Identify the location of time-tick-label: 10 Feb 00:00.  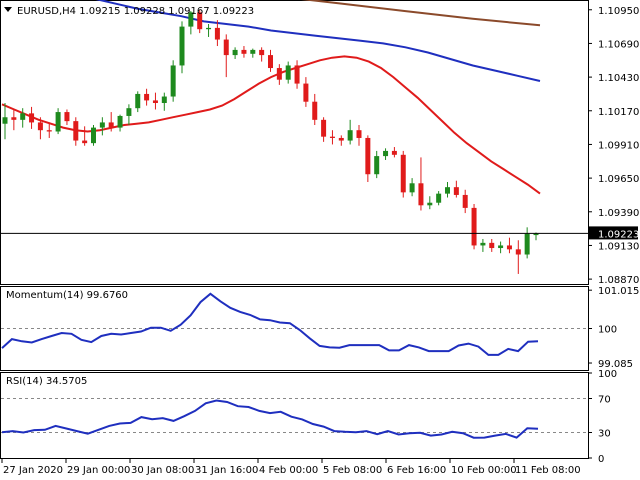
(484, 470).